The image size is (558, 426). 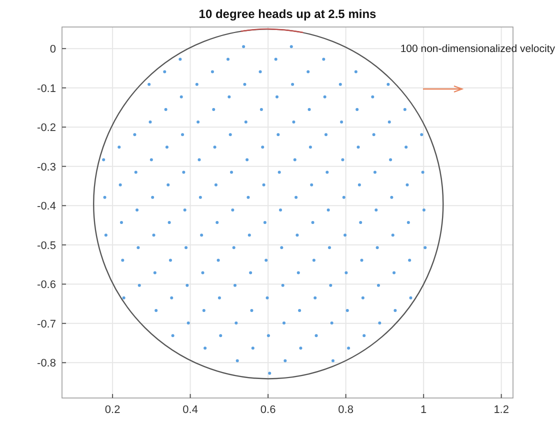 What do you see at coordinates (268, 410) in the screenshot?
I see `x-tick-label: 0.6` at bounding box center [268, 410].